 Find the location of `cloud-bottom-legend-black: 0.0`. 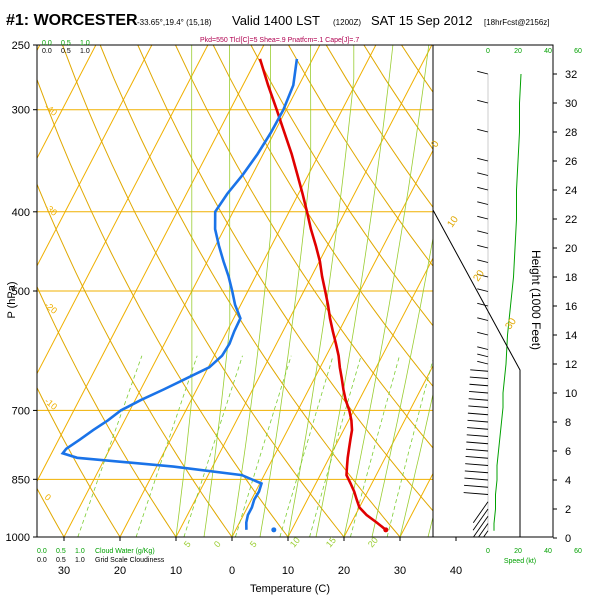

cloud-bottom-legend-black: 0.0 is located at coordinates (42, 560).